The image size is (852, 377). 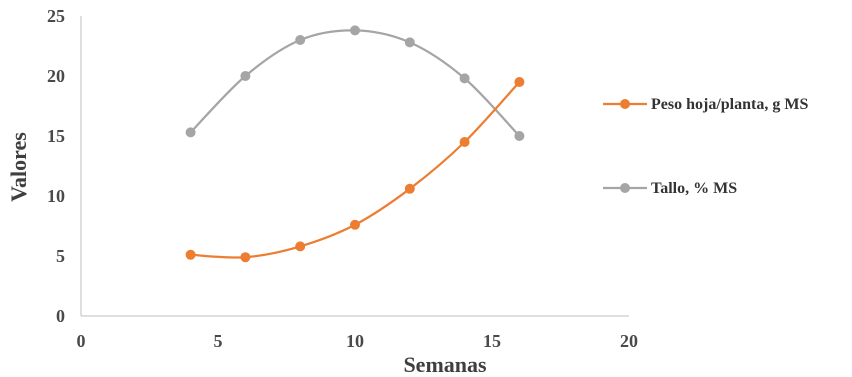 I want to click on x-tick-labels: 0 5 10 15 20, so click(x=358, y=341).